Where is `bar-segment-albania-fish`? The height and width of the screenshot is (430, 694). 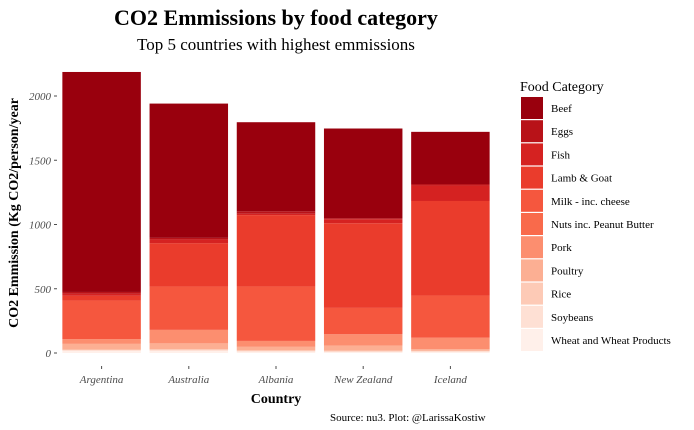
bar-segment-albania-fish is located at coordinates (276, 214).